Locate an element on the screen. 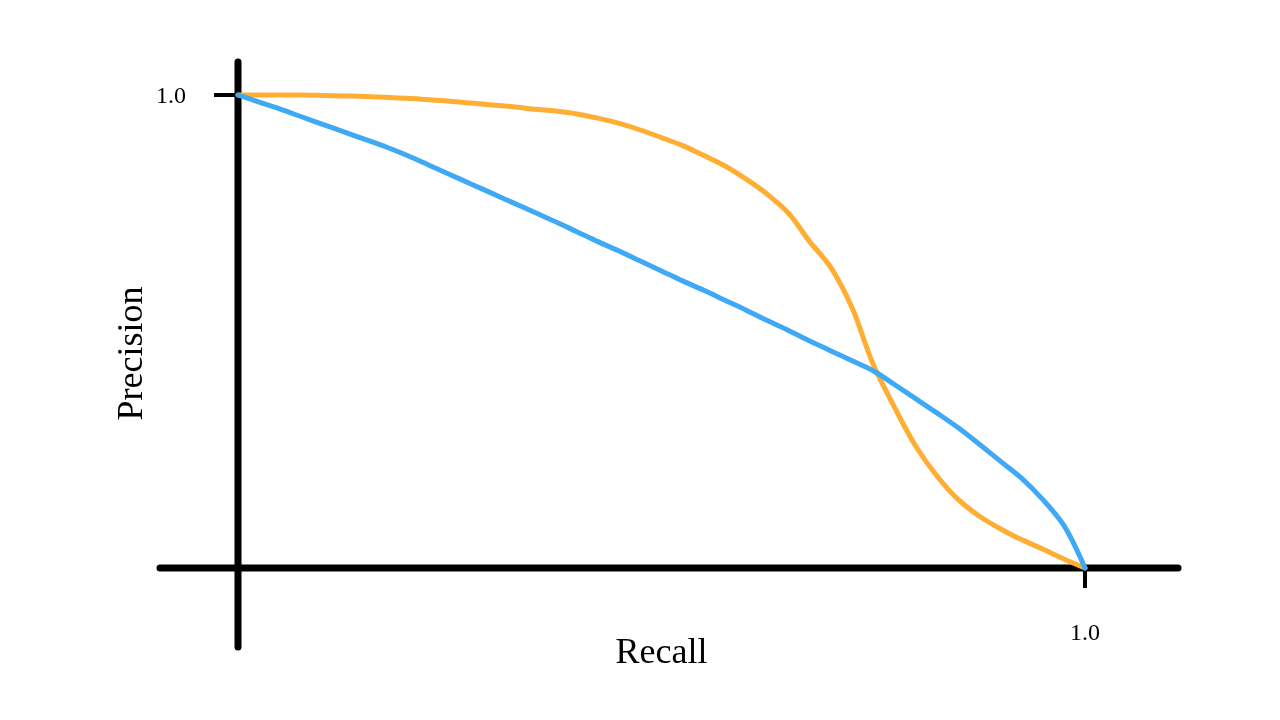  y-axis-title: Precision is located at coordinates (130, 353).